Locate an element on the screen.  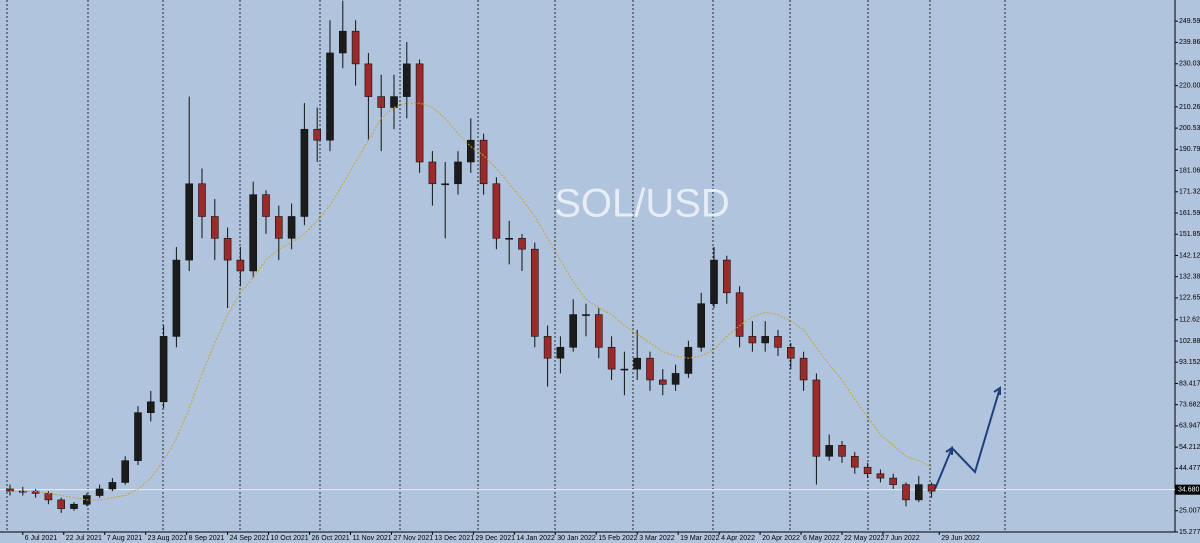
x-tick-label: 29 Jun 2022 is located at coordinates (960, 538).